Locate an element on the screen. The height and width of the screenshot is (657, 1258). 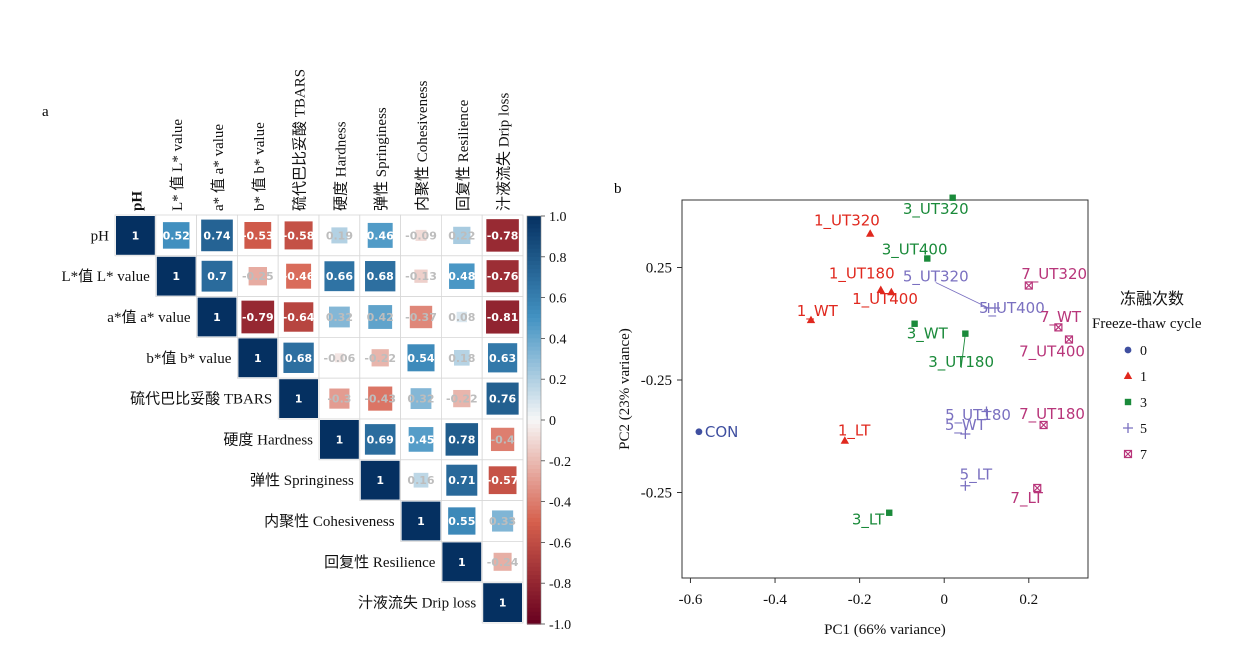
heatmap-value-label: -0.43 is located at coordinates (380, 399).